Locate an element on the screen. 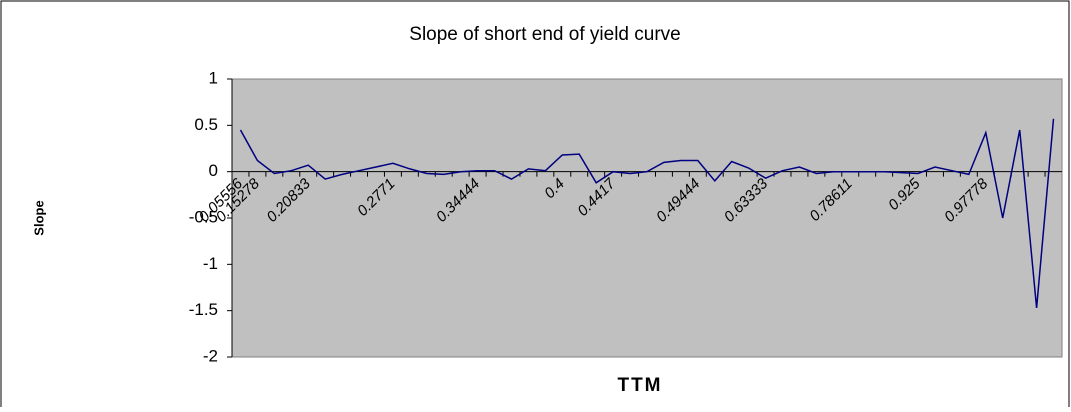 The image size is (1071, 412). y-tick-label: -1.5 is located at coordinates (203, 309).